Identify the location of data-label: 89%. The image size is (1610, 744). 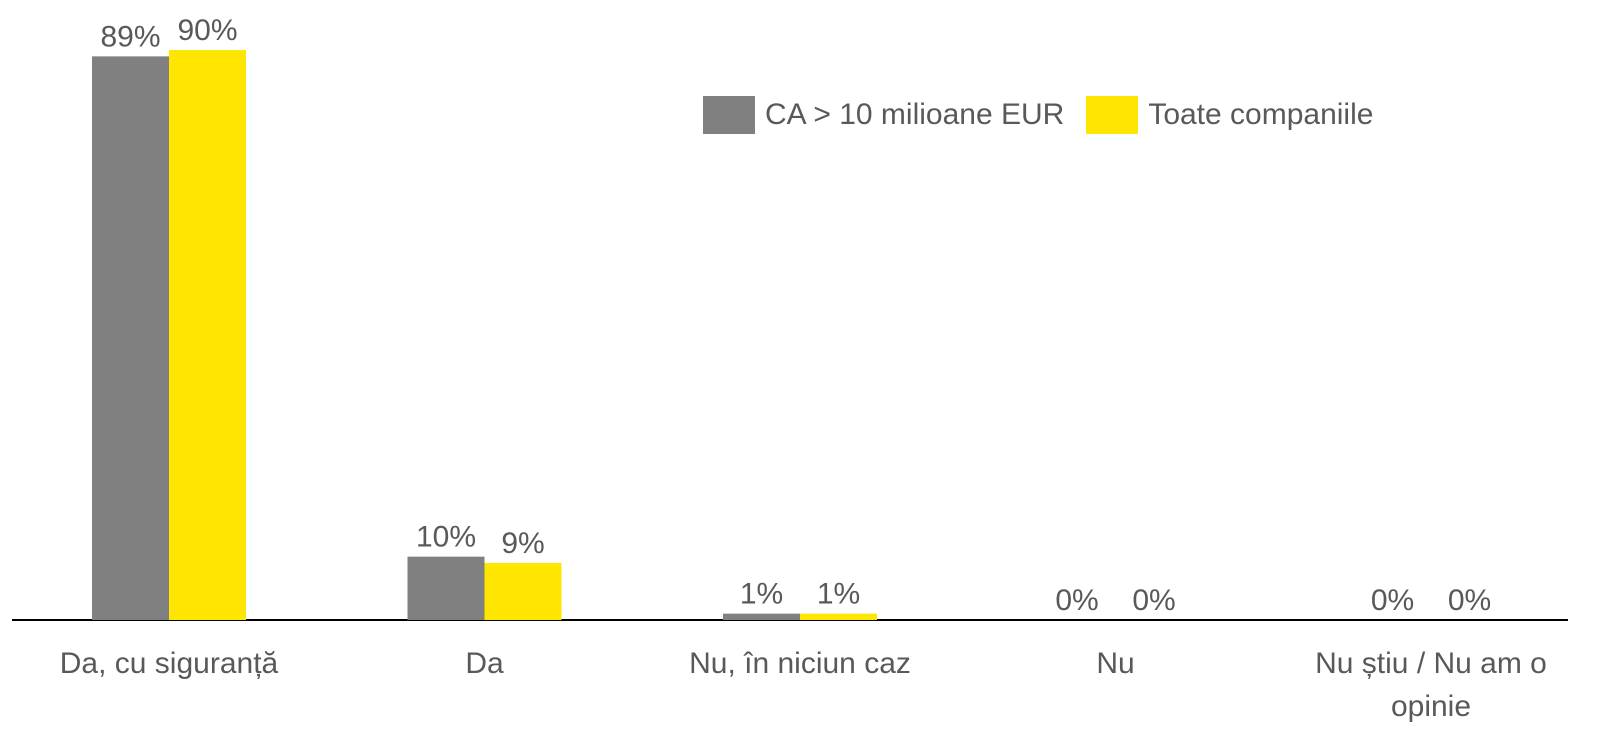
(130, 36).